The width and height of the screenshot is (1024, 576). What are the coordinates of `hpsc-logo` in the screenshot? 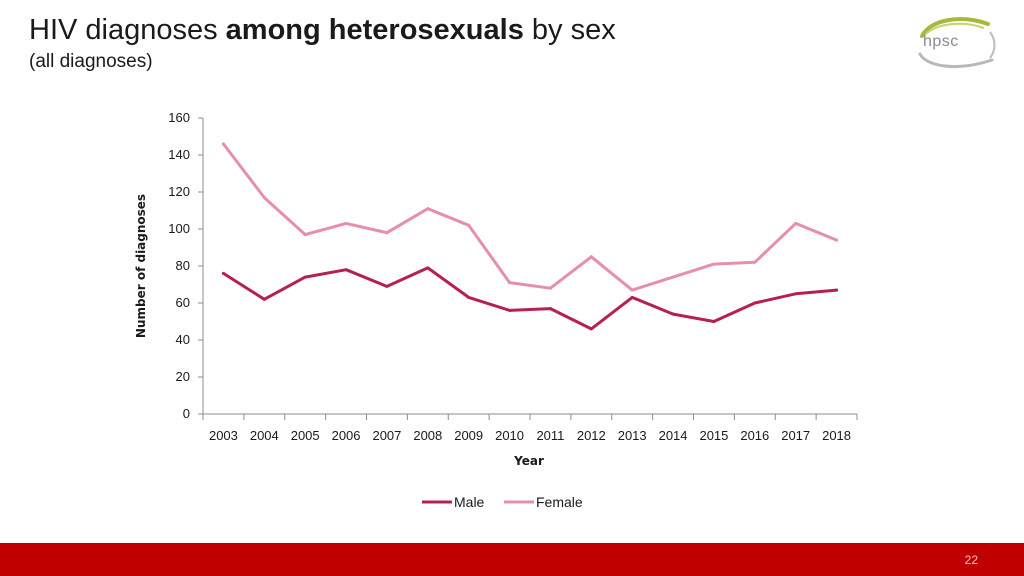 It's located at (957, 43).